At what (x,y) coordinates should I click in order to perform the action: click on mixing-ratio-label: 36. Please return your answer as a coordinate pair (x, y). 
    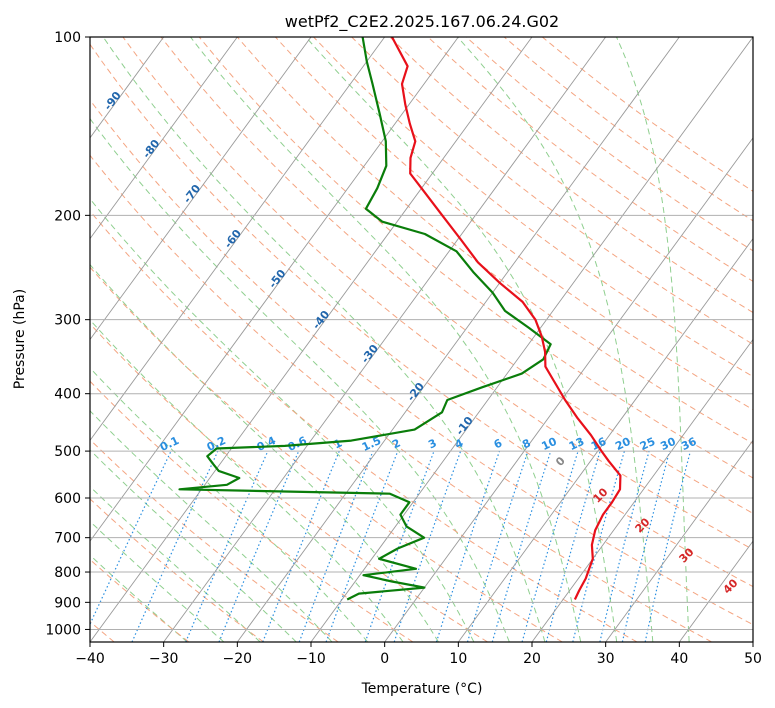
    Looking at the image, I should click on (689, 444).